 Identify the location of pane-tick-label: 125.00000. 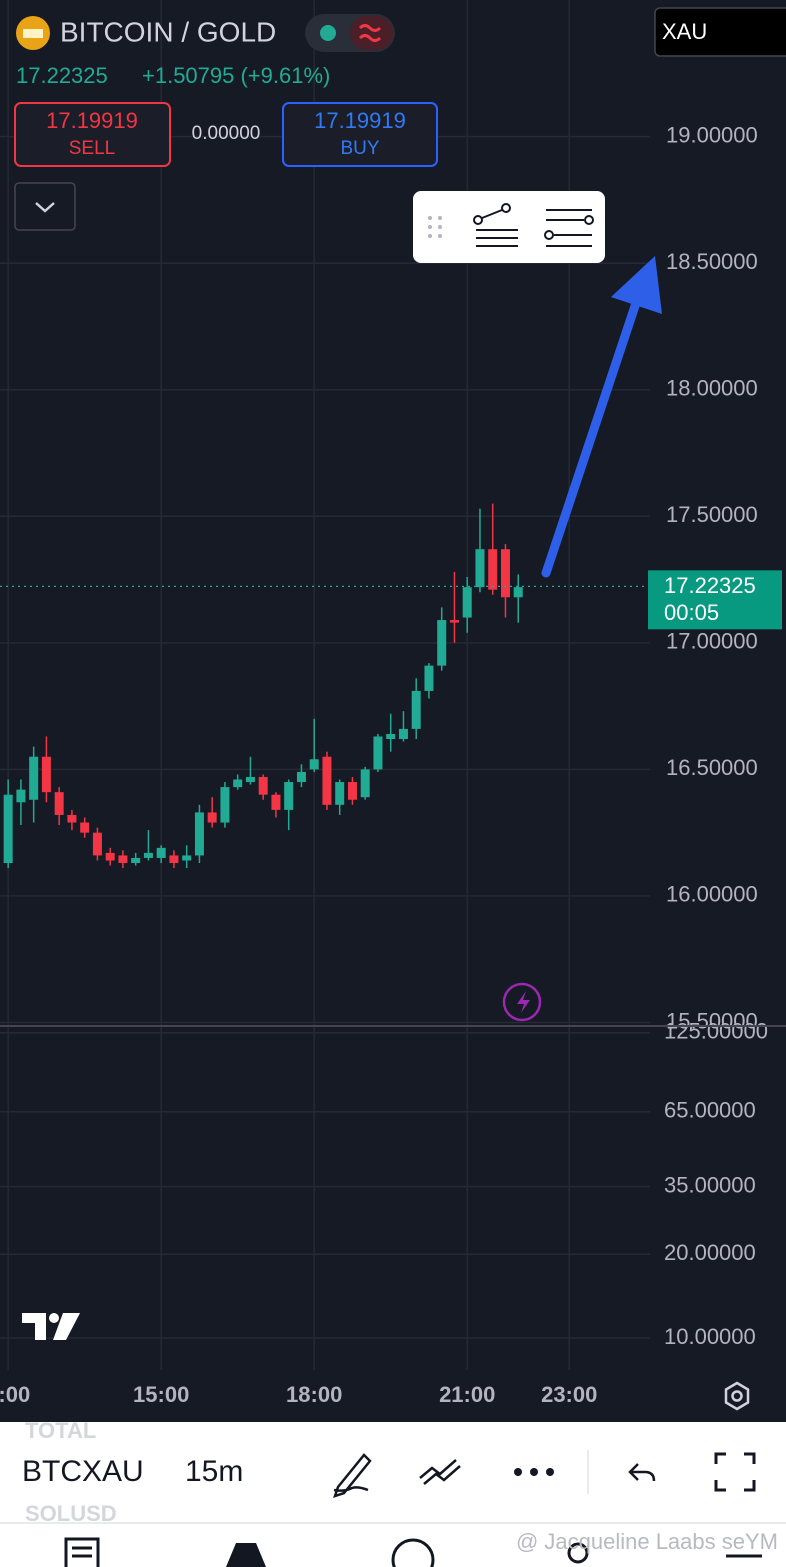
(716, 1031).